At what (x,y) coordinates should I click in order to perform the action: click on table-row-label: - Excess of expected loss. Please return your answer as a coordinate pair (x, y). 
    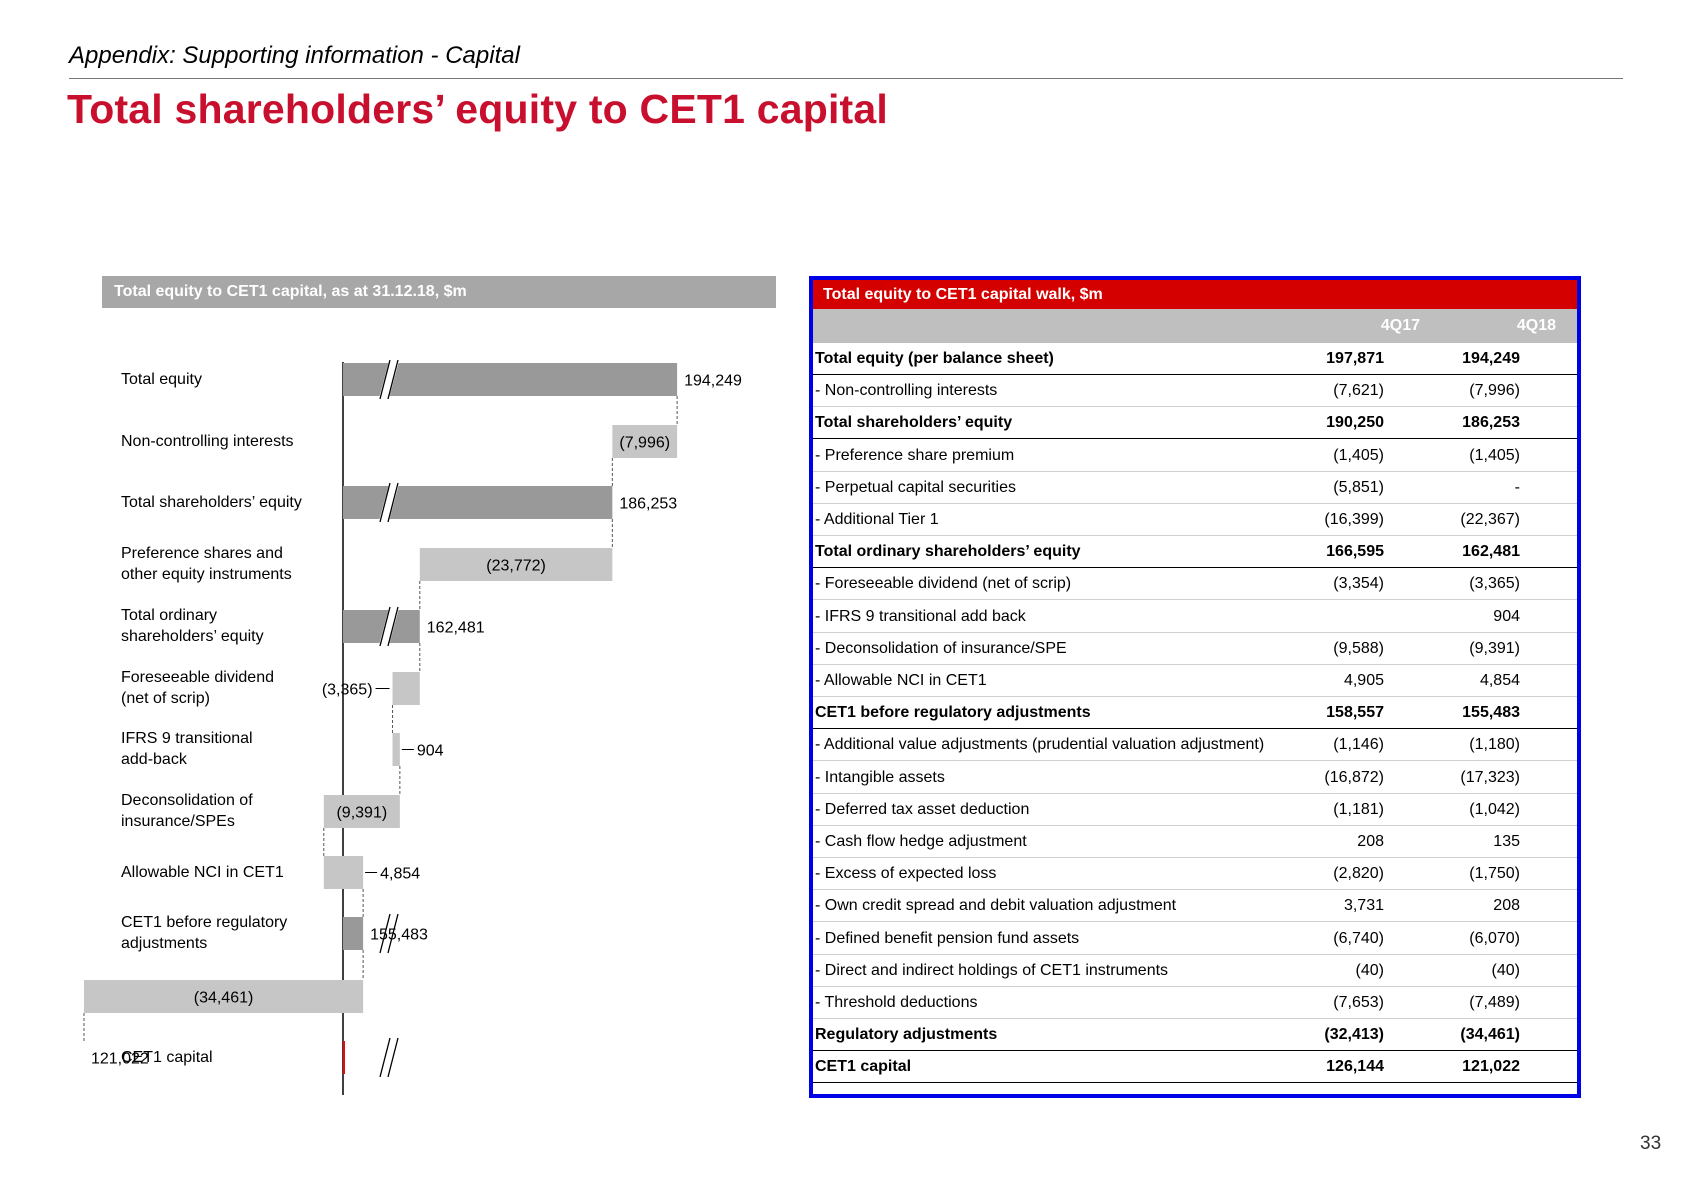
    Looking at the image, I should click on (906, 874).